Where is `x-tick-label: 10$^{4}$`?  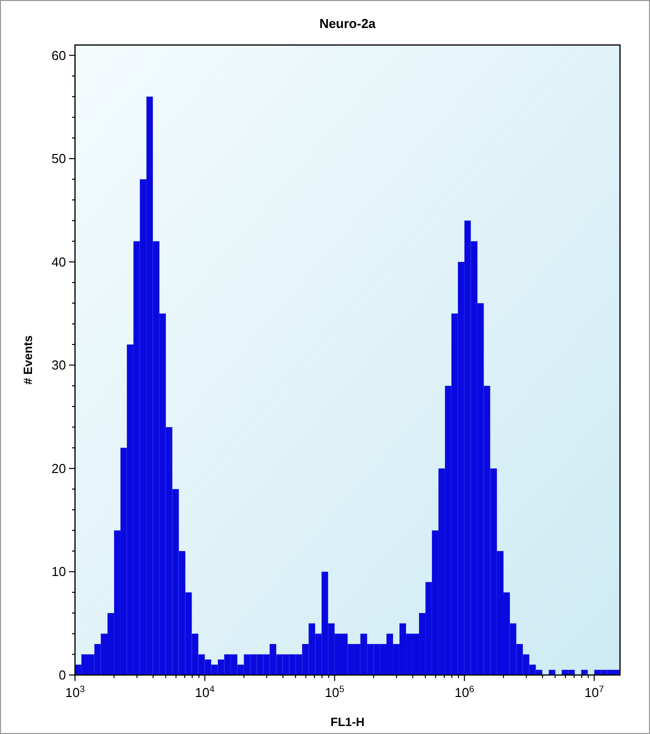
x-tick-label: 10$^{4}$ is located at coordinates (205, 692).